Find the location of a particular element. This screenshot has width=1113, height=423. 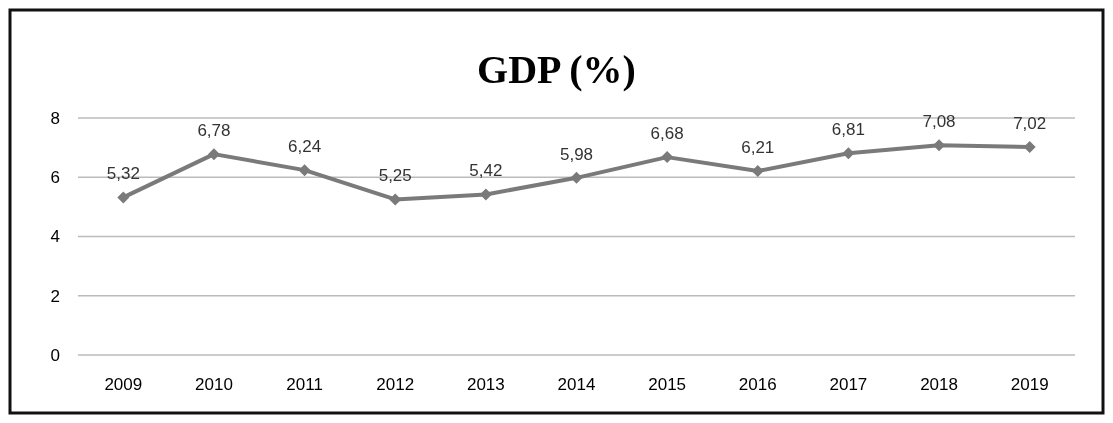

x-tick-label: 2010 is located at coordinates (214, 384).